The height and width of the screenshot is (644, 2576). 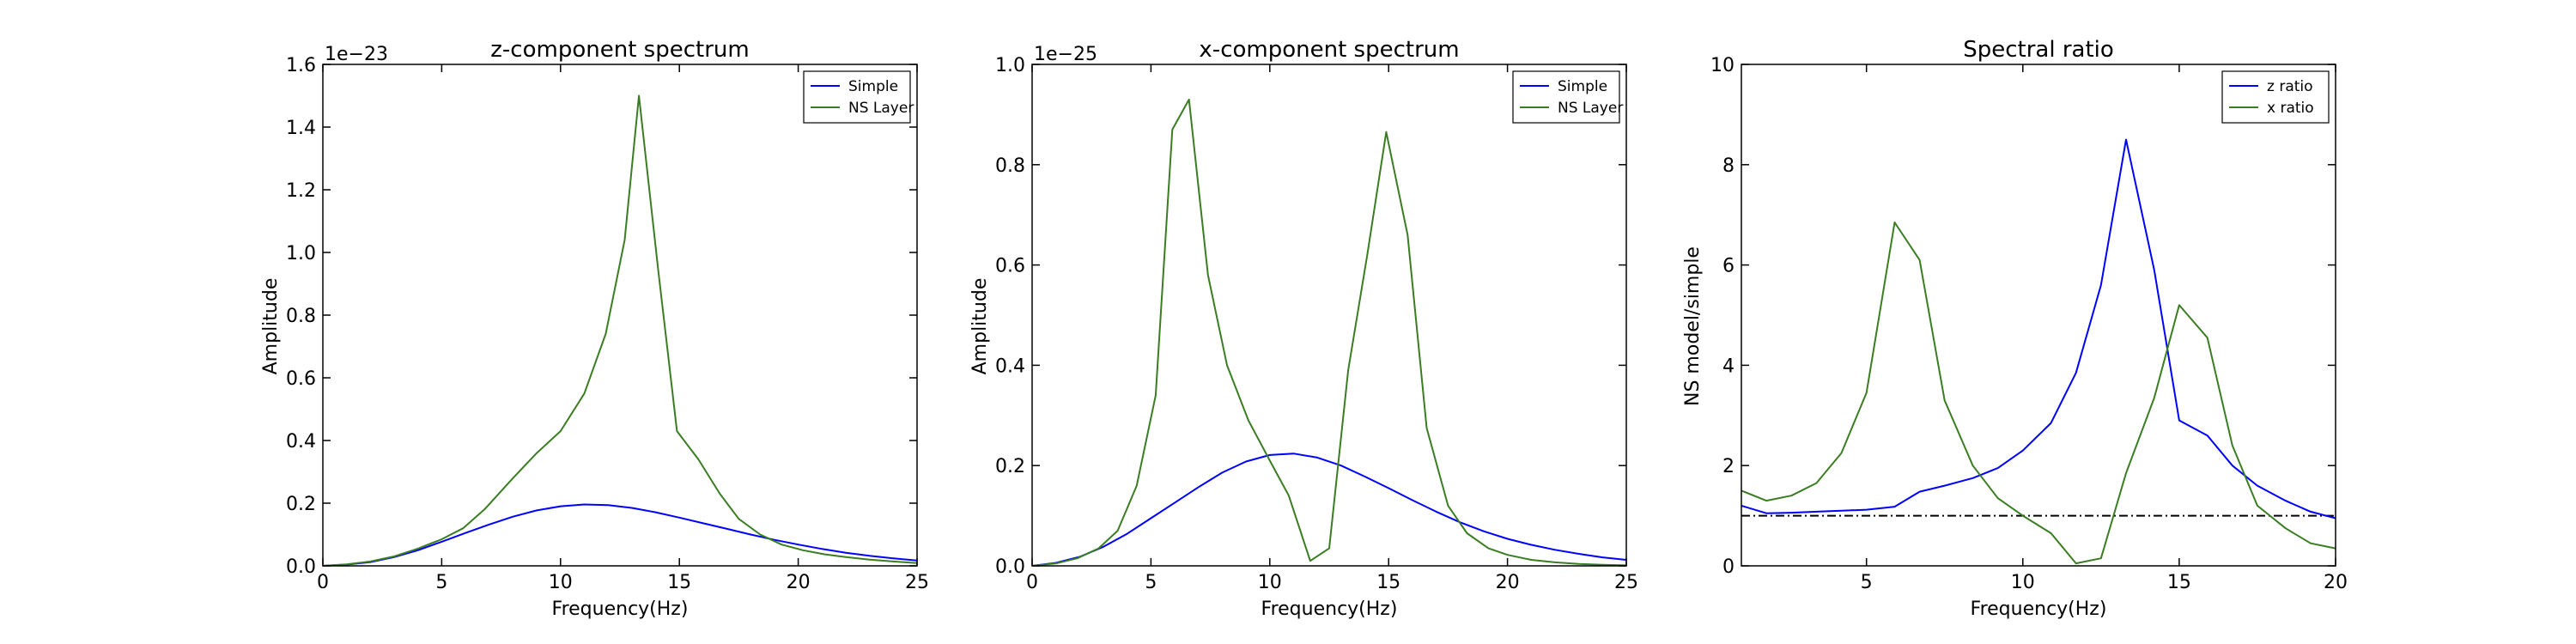 I want to click on y-tick-label: 6, so click(x=1729, y=266).